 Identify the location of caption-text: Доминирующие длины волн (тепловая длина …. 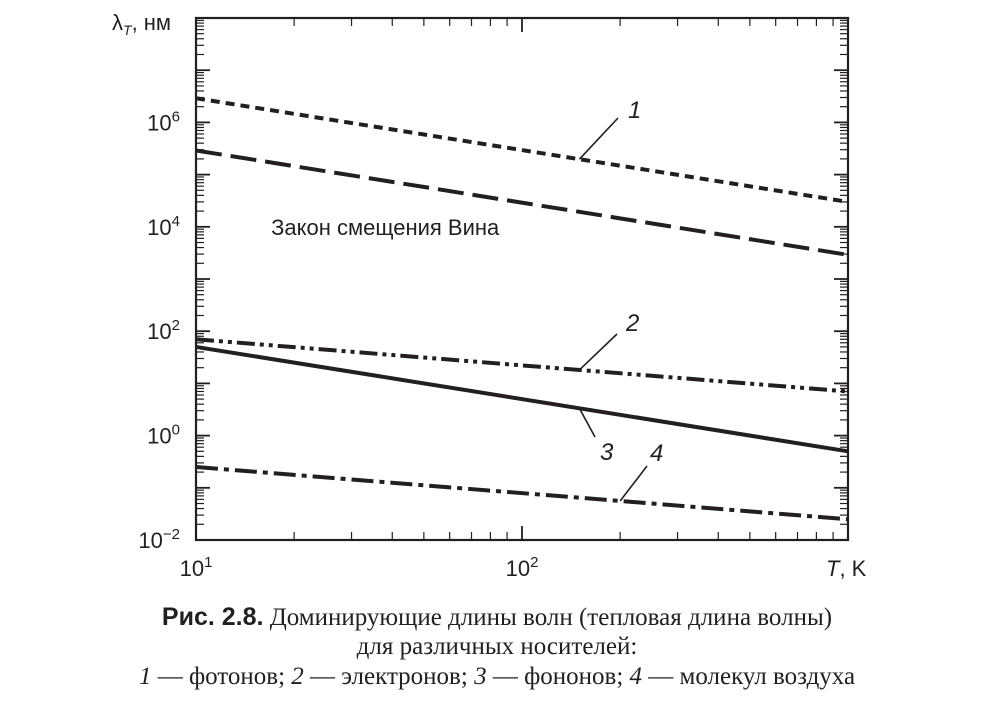
(551, 617).